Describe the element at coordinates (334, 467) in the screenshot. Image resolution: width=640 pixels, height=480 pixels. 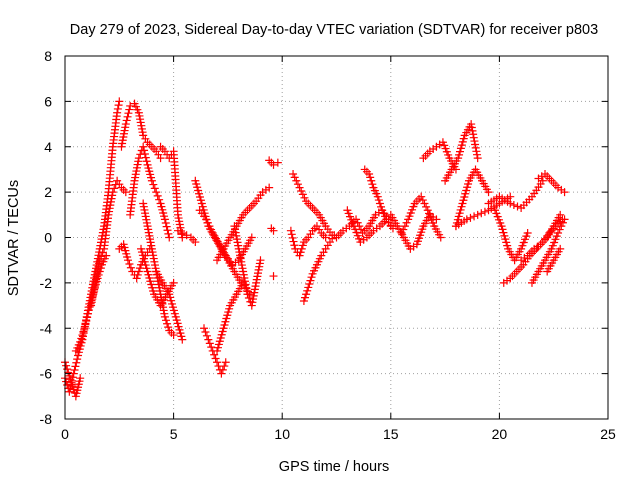
I see `x-axis-label: GPS time / hours` at that location.